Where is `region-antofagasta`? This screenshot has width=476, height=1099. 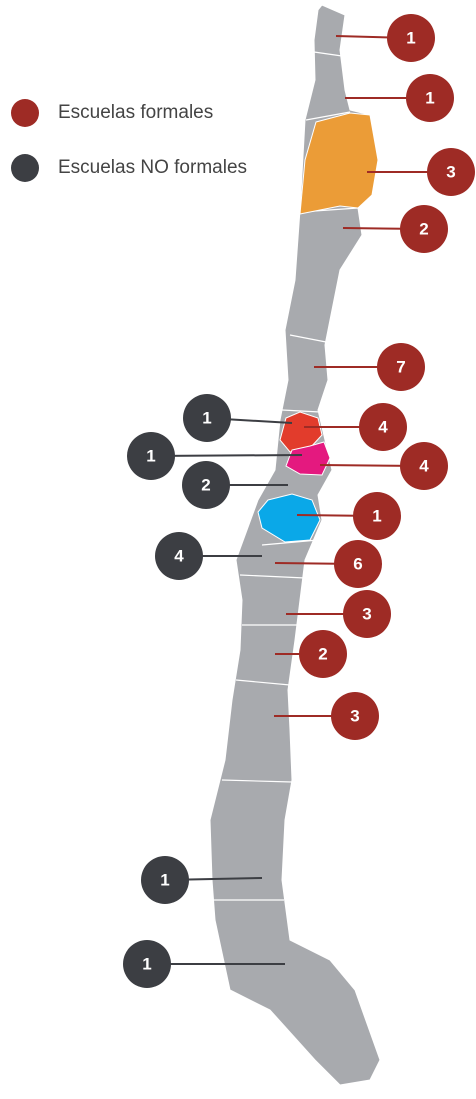
region-antofagasta is located at coordinates (339, 163).